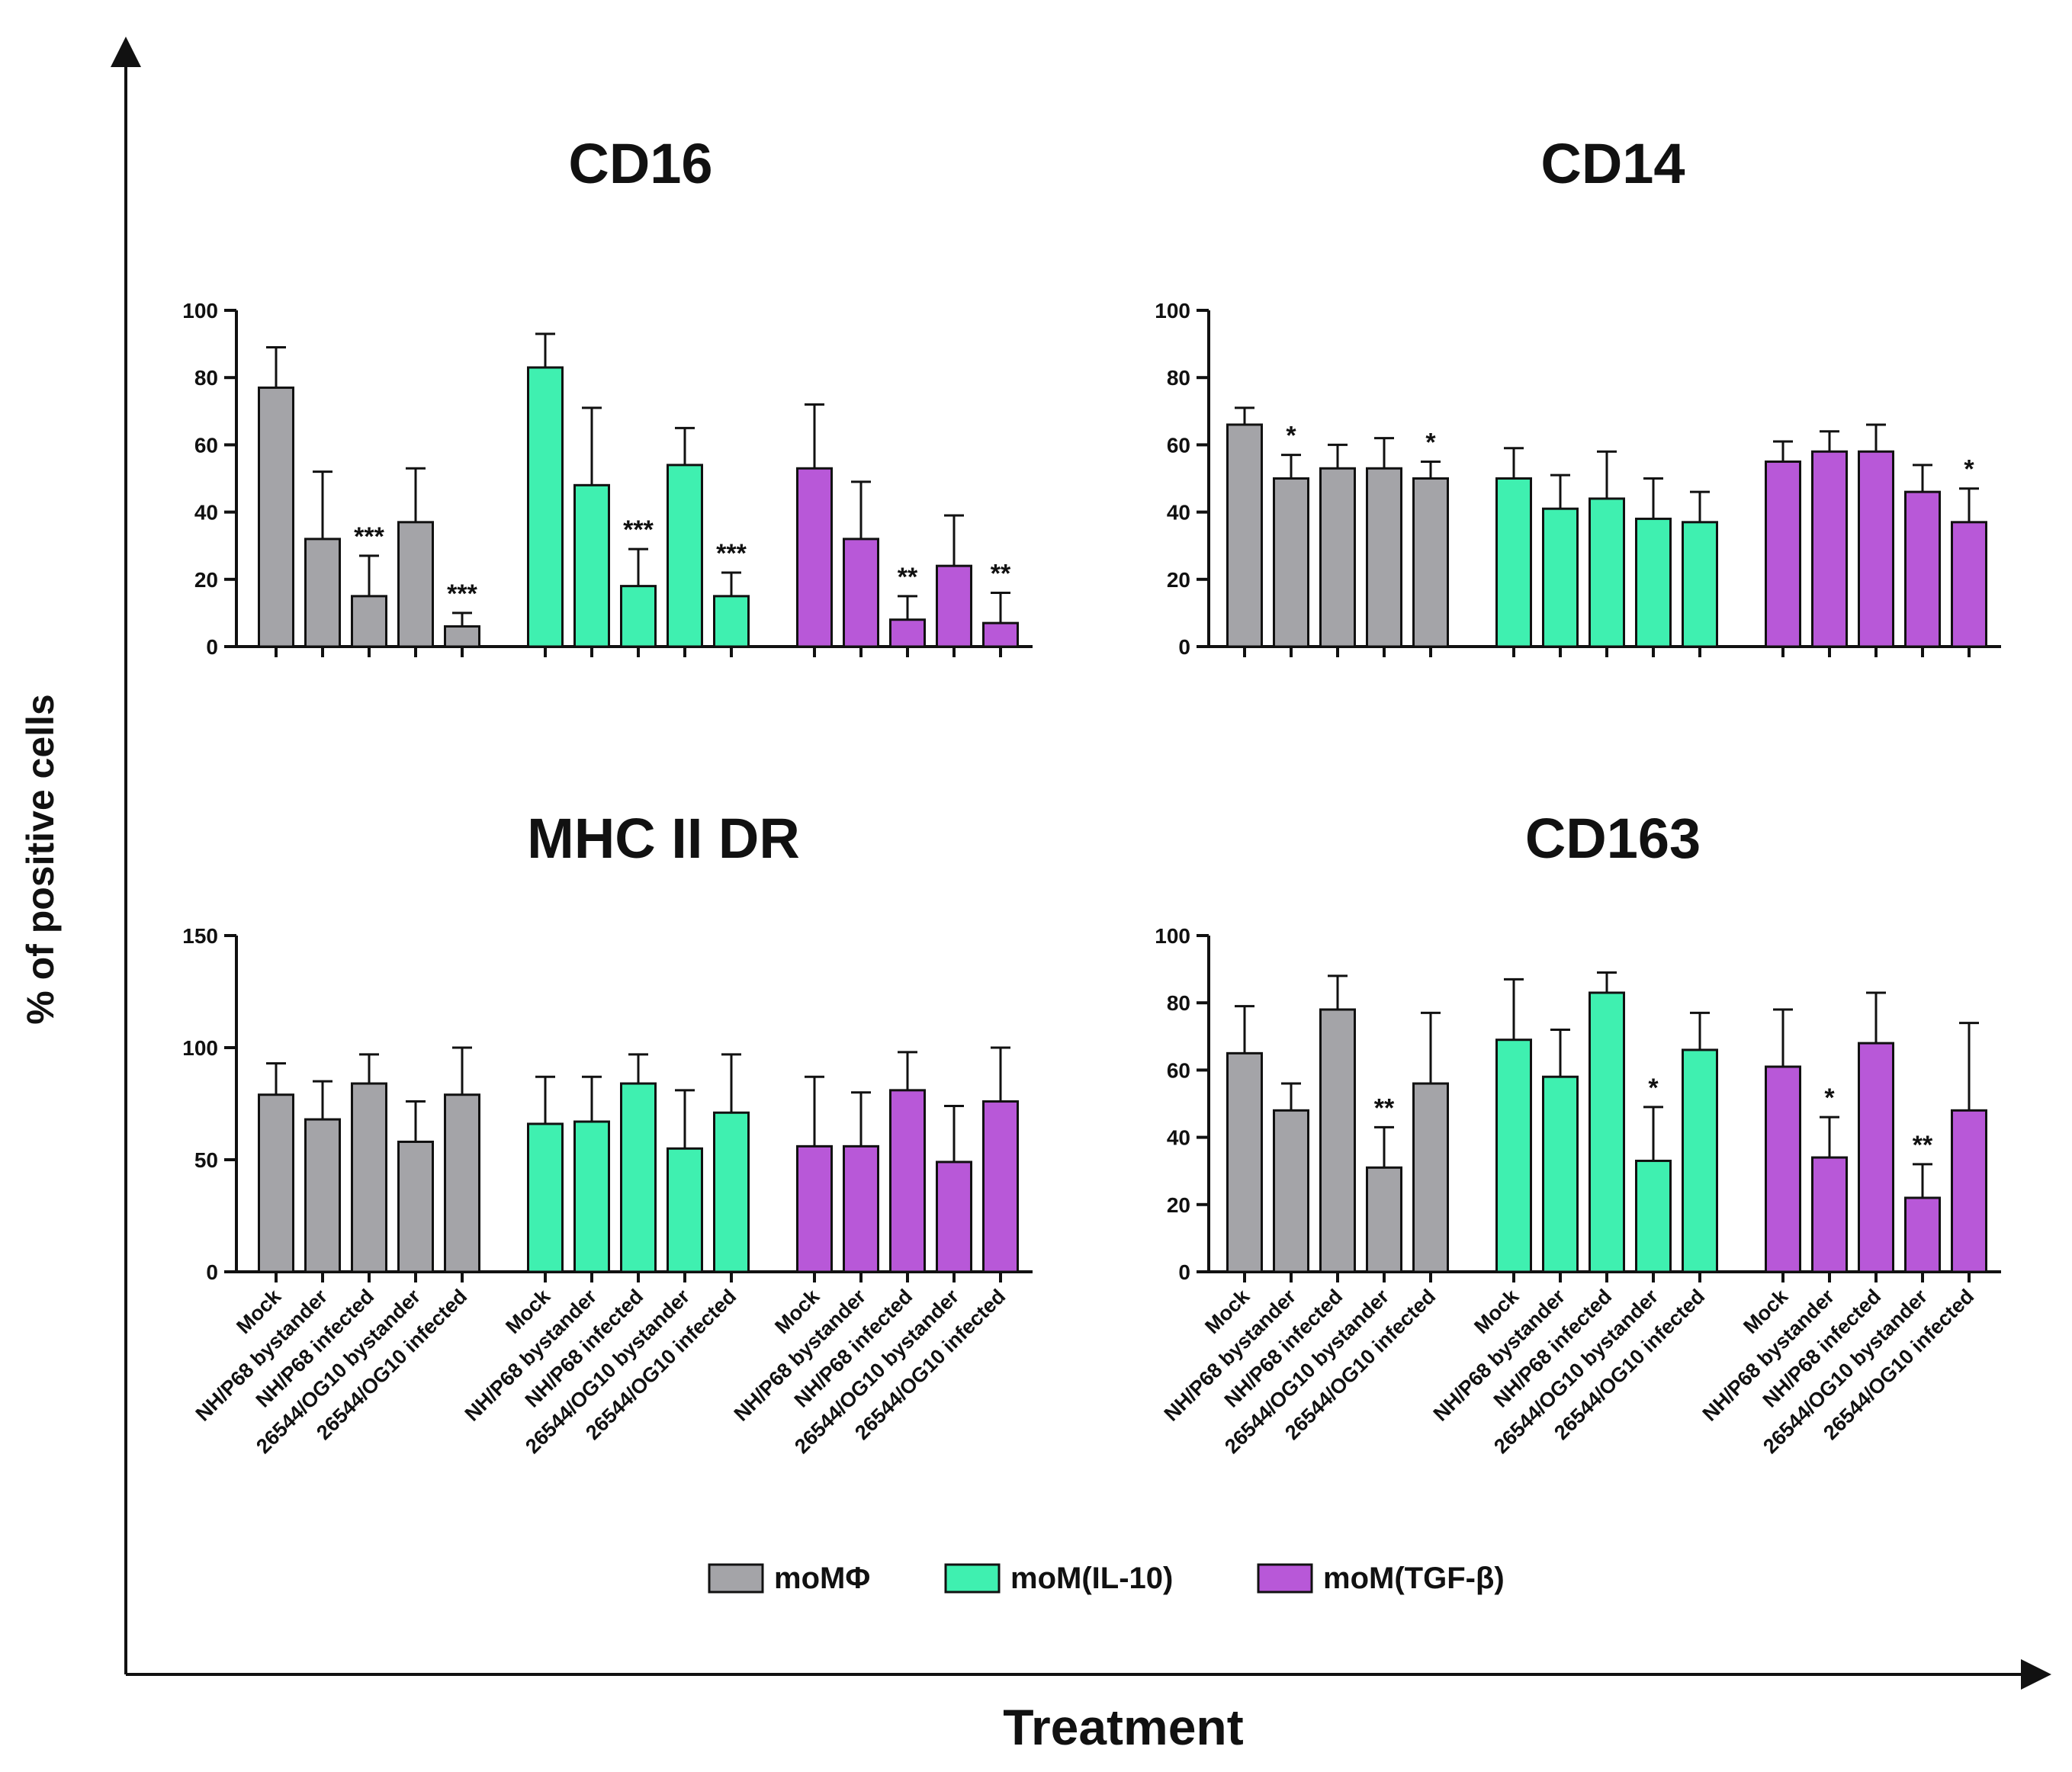 This screenshot has width=2072, height=1772. Describe the element at coordinates (416, 584) in the screenshot. I see `bar-cd16-mom-26544-og10-bystander` at that location.